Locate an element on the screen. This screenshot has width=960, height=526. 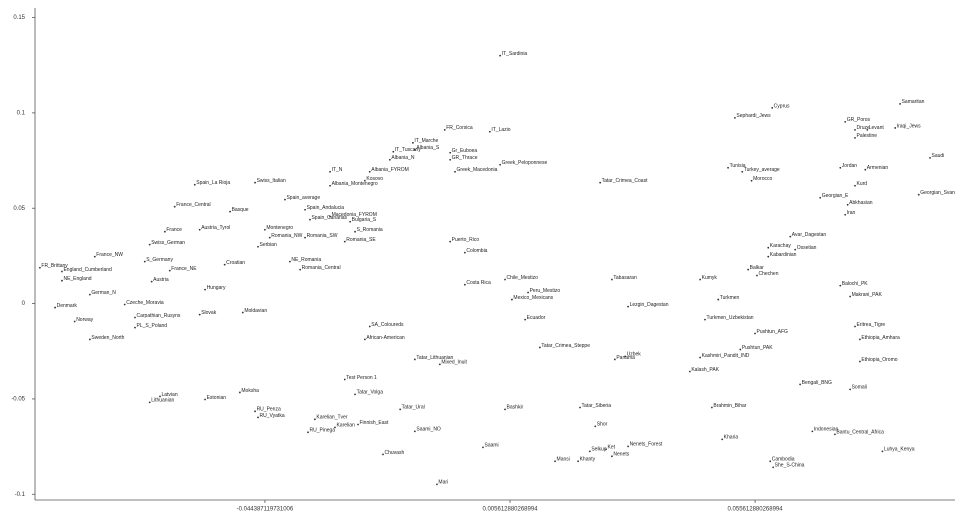
y-tick-label: 0.15 is located at coordinates (19, 18).